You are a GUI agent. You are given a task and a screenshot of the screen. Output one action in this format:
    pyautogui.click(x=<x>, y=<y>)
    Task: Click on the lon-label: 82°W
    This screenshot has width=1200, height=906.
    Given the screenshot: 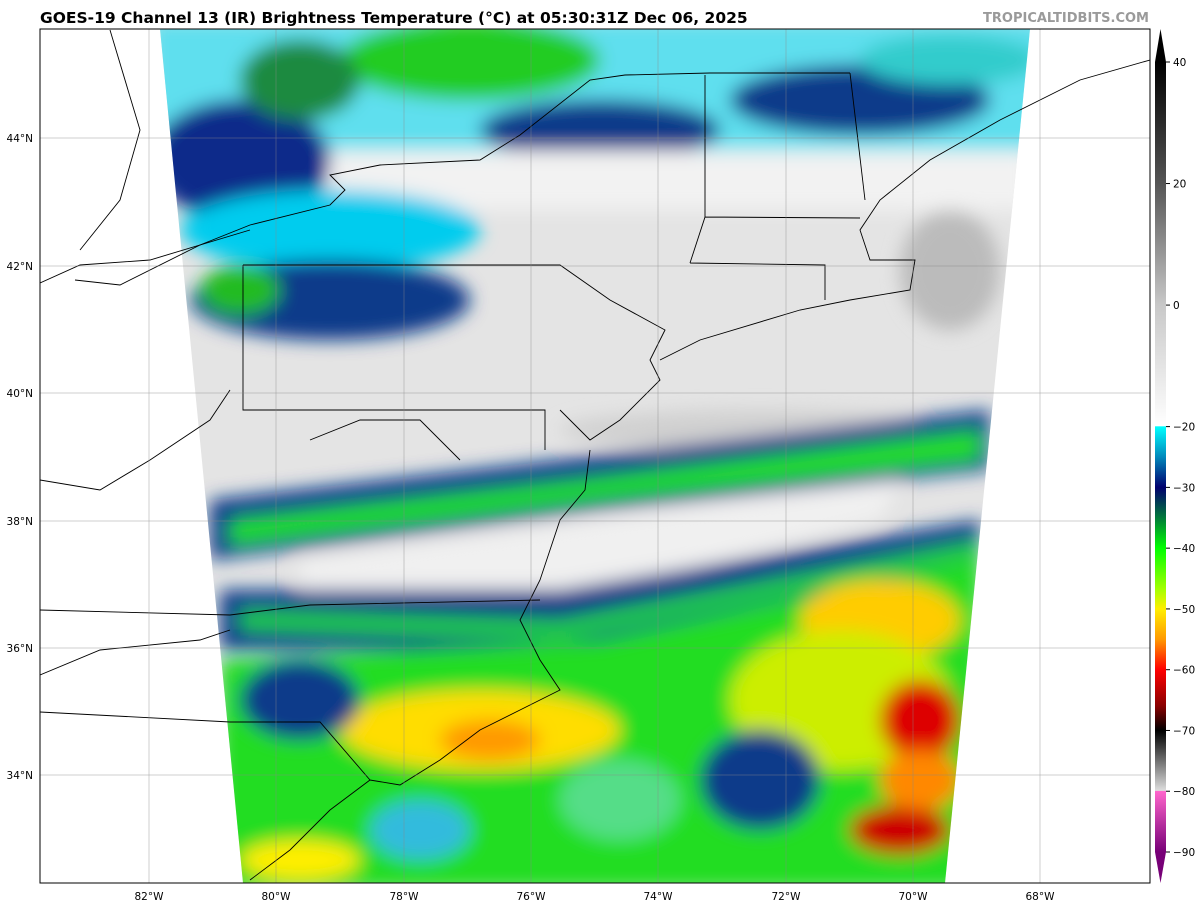 What is the action you would take?
    pyautogui.click(x=150, y=897)
    